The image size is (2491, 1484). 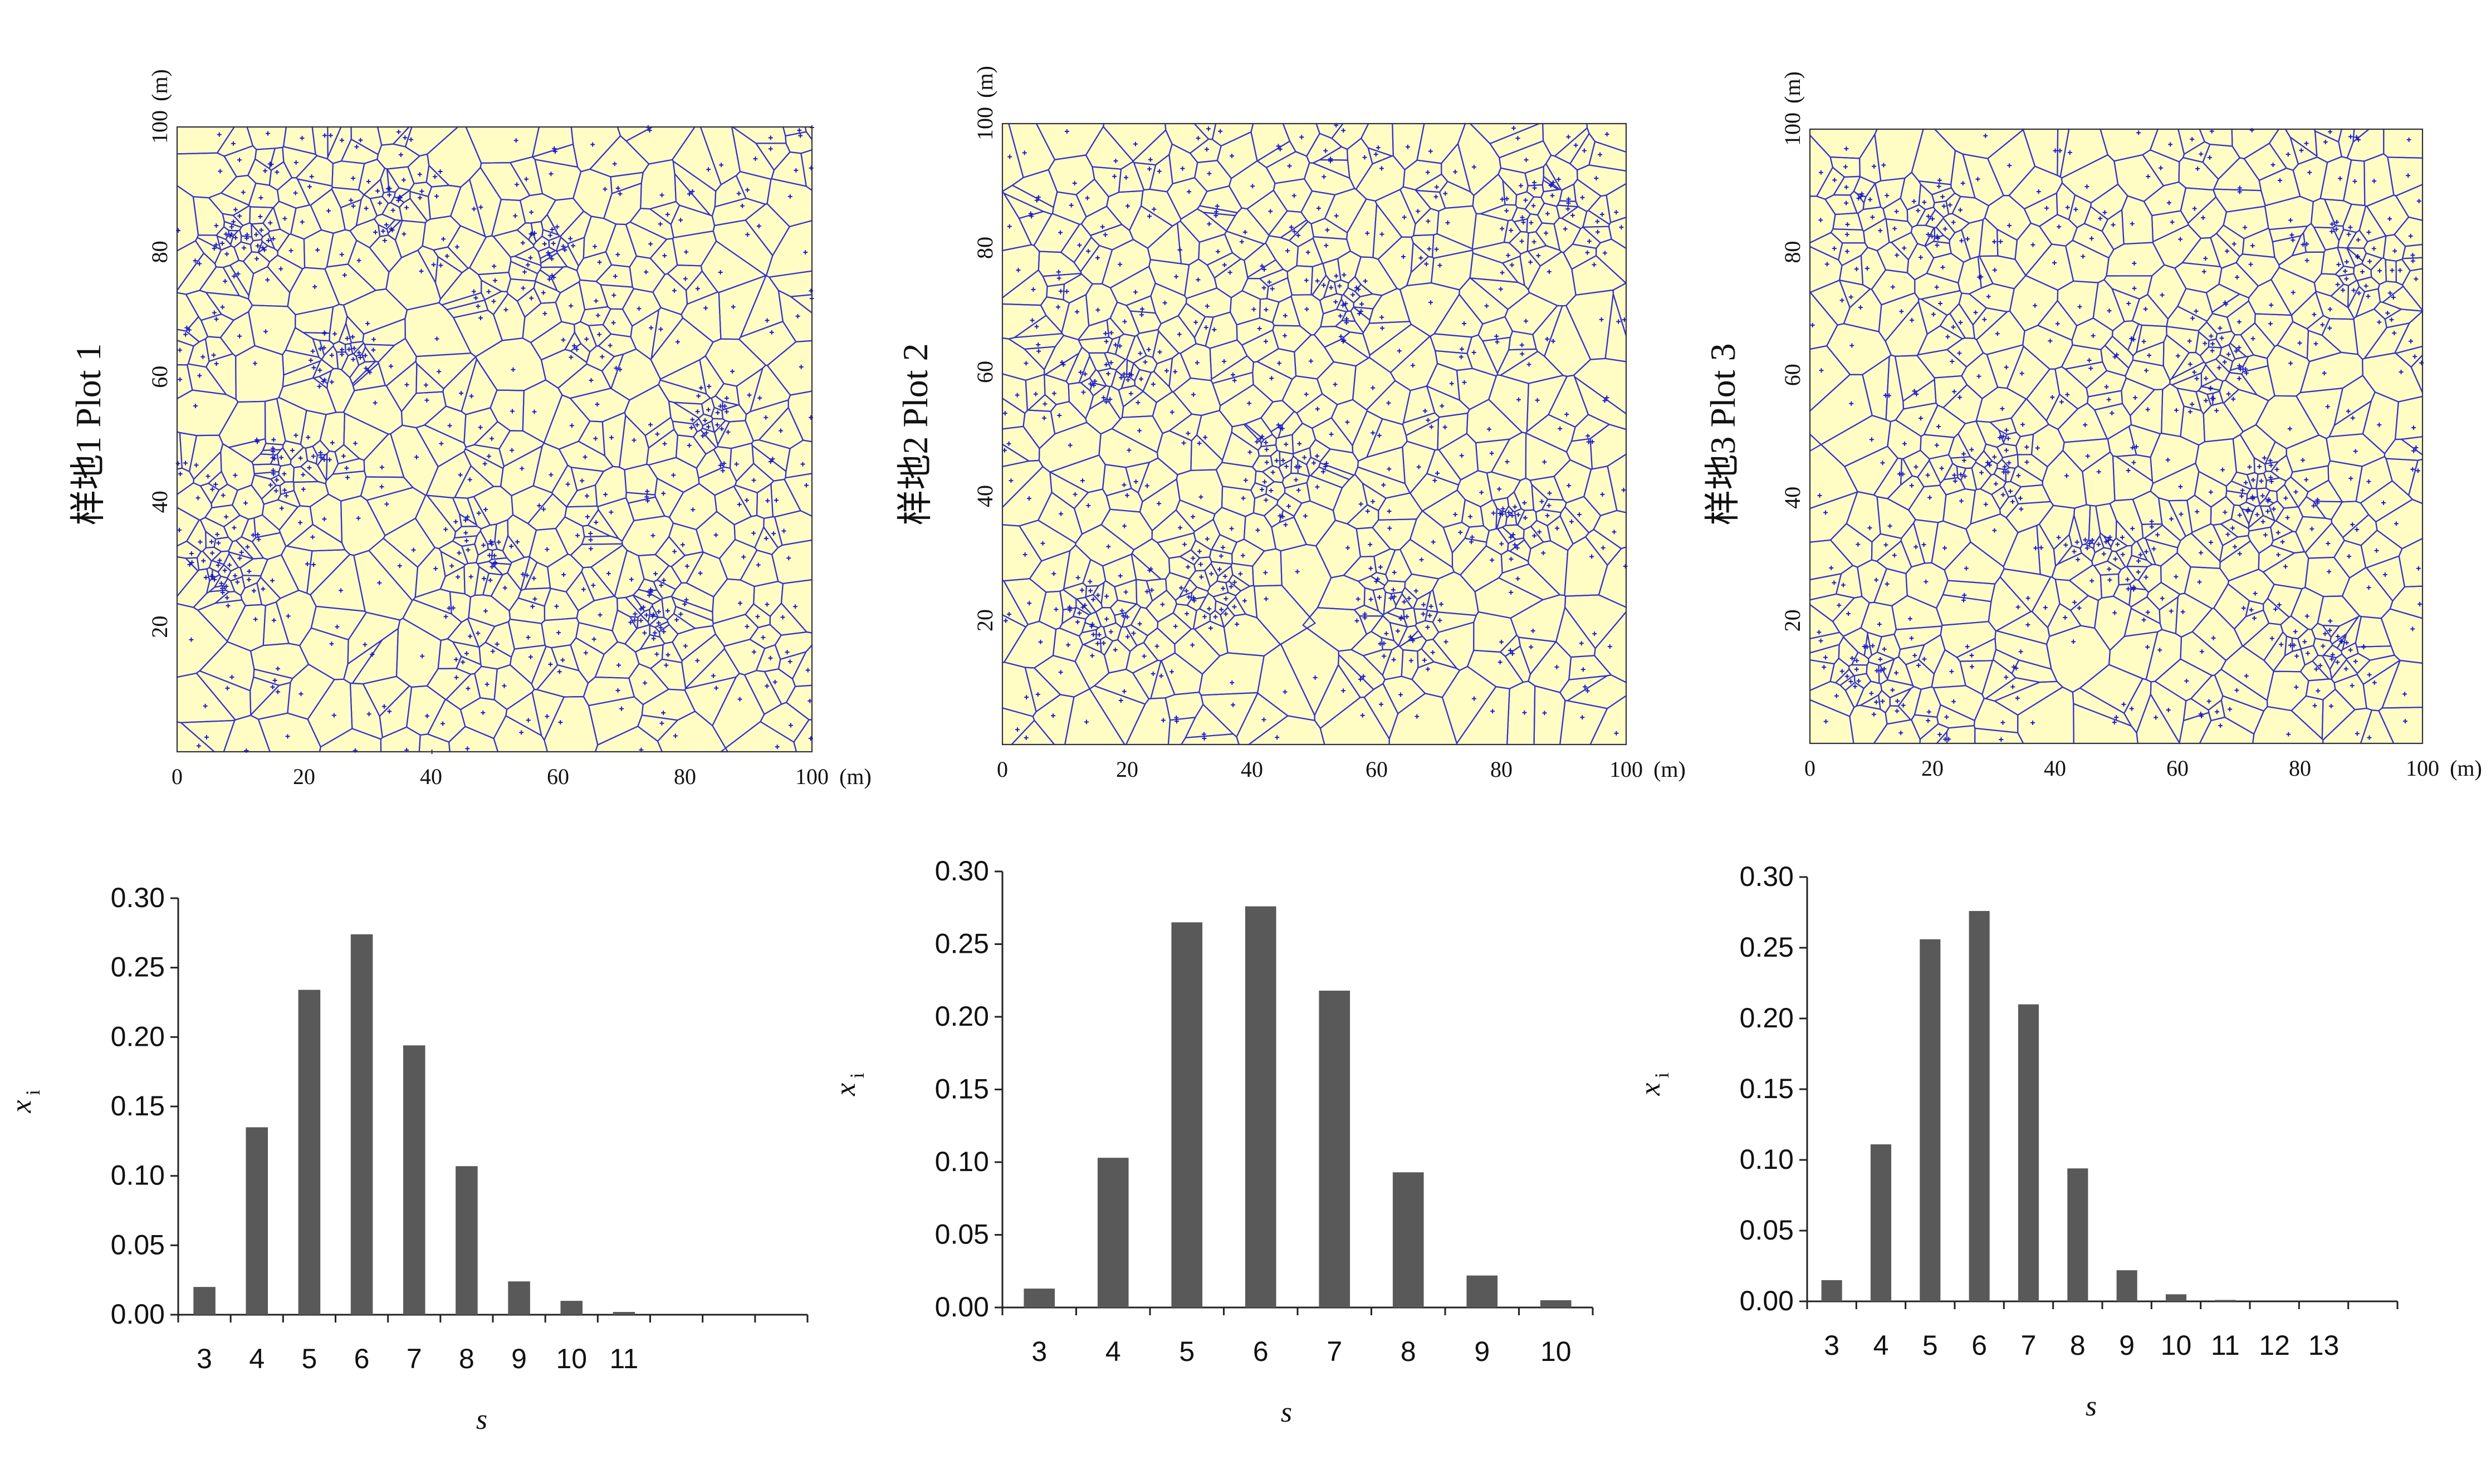 What do you see at coordinates (685, 776) in the screenshot?
I see `x-tick-label: 80` at bounding box center [685, 776].